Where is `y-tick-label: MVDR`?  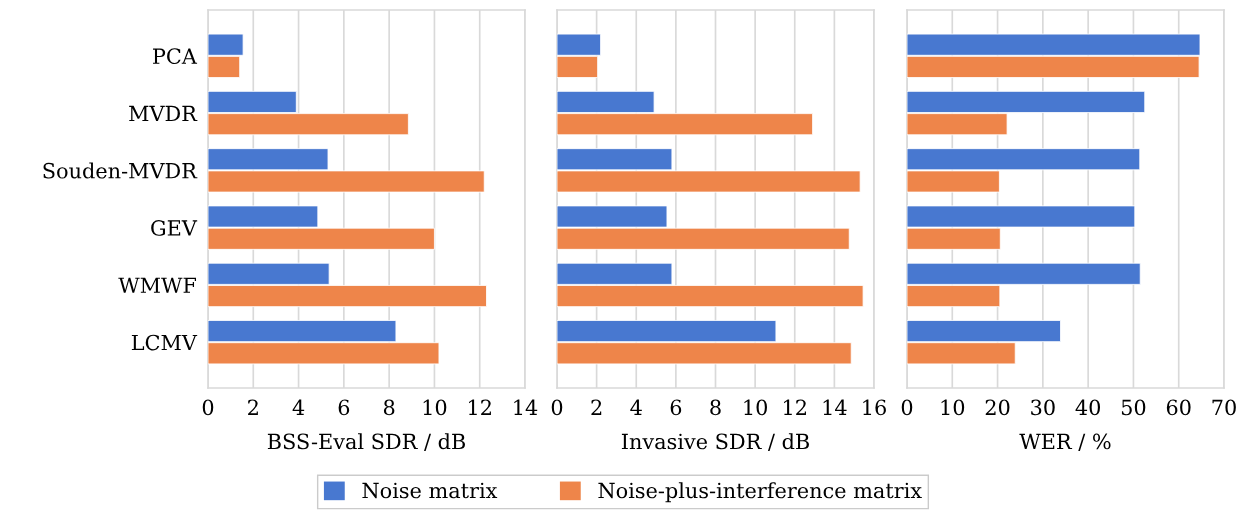 y-tick-label: MVDR is located at coordinates (163, 113).